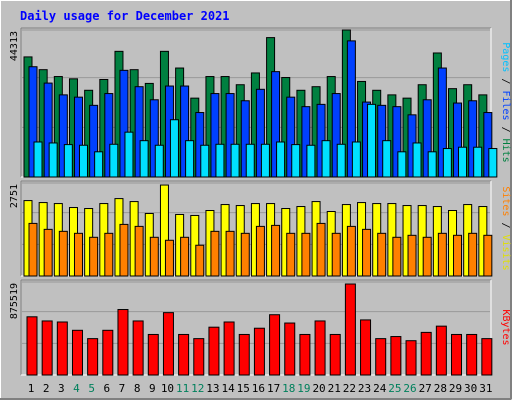 This screenshot has height=400, width=512. Describe the element at coordinates (440, 388) in the screenshot. I see `x-tick-label: 28` at that location.